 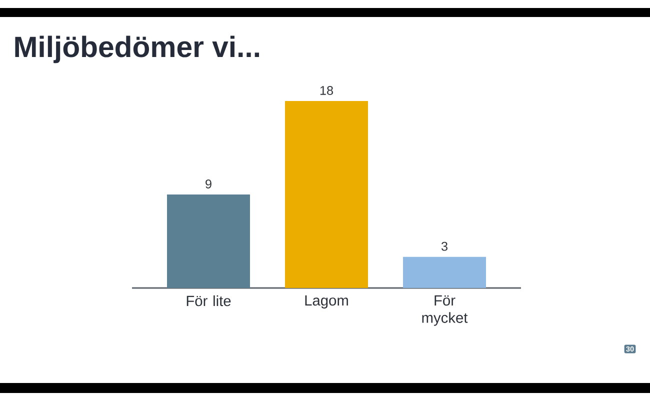 What do you see at coordinates (326, 301) in the screenshot?
I see `x-tick-label: Lagom` at bounding box center [326, 301].